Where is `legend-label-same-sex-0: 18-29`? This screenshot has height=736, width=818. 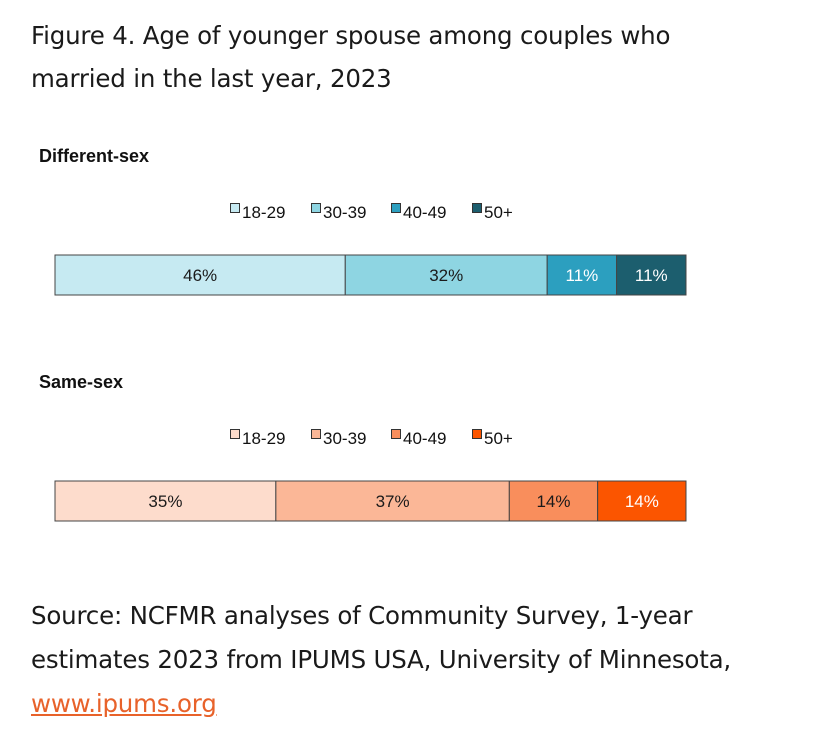
legend-label-same-sex-0: 18-29 is located at coordinates (263, 438).